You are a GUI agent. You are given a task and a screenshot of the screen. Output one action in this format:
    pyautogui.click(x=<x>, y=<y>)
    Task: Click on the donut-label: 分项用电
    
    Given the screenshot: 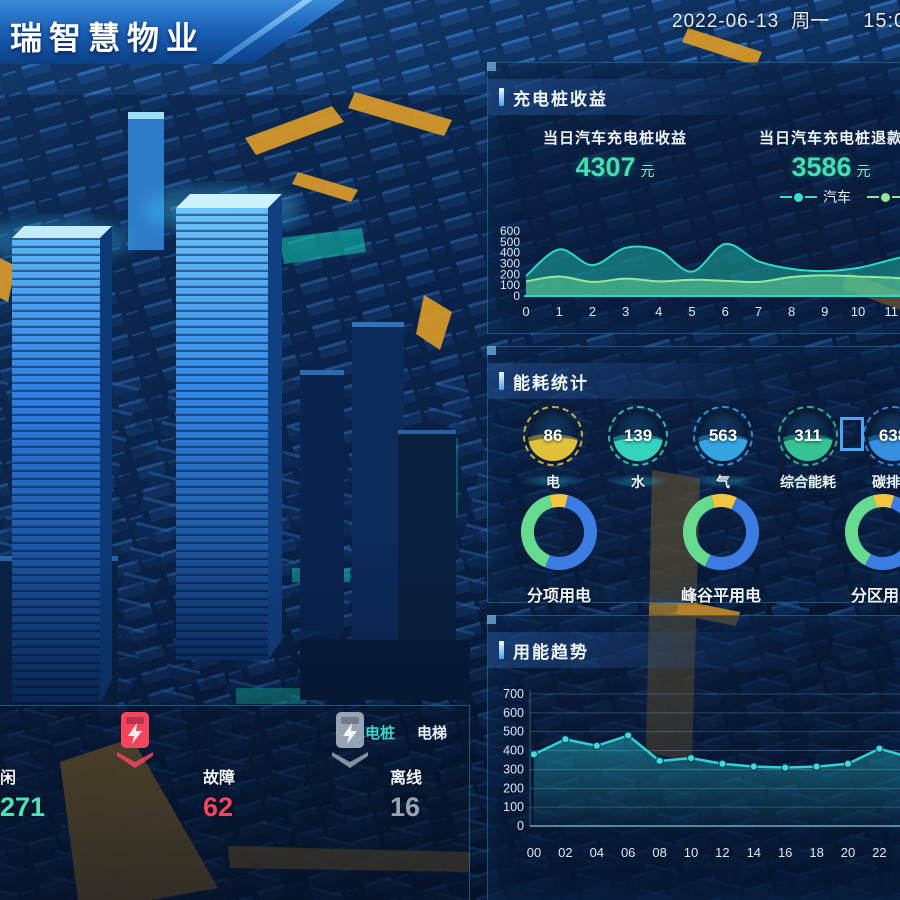 What is the action you would take?
    pyautogui.click(x=558, y=596)
    